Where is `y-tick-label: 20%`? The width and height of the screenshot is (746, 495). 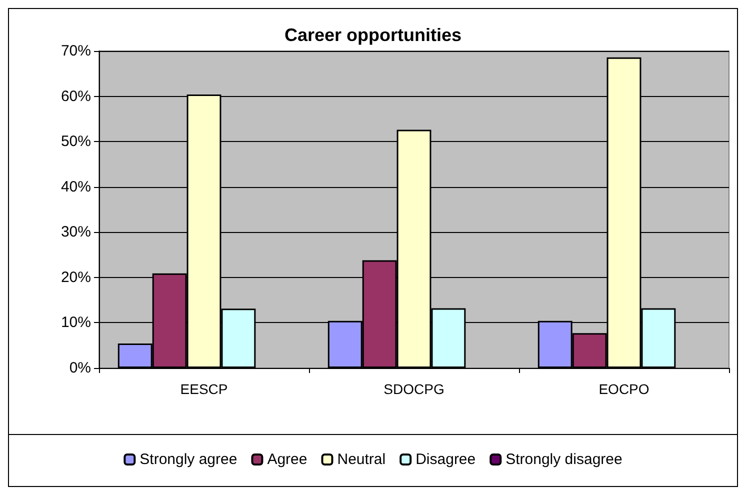
y-tick-label: 20% is located at coordinates (75, 277).